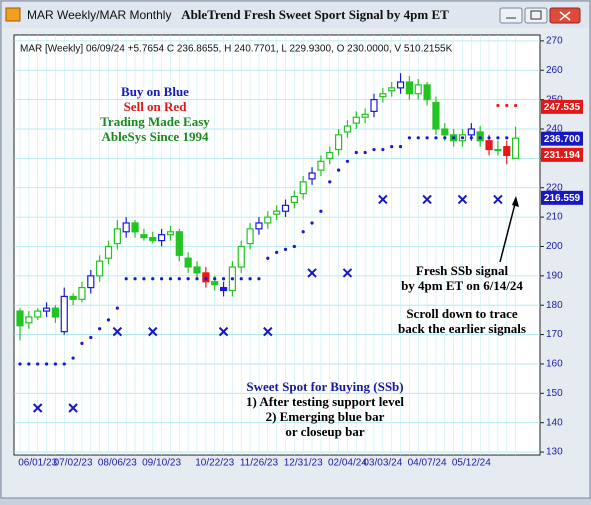 The image size is (591, 505). What do you see at coordinates (554, 452) in the screenshot?
I see `y-tick-label: 130` at bounding box center [554, 452].